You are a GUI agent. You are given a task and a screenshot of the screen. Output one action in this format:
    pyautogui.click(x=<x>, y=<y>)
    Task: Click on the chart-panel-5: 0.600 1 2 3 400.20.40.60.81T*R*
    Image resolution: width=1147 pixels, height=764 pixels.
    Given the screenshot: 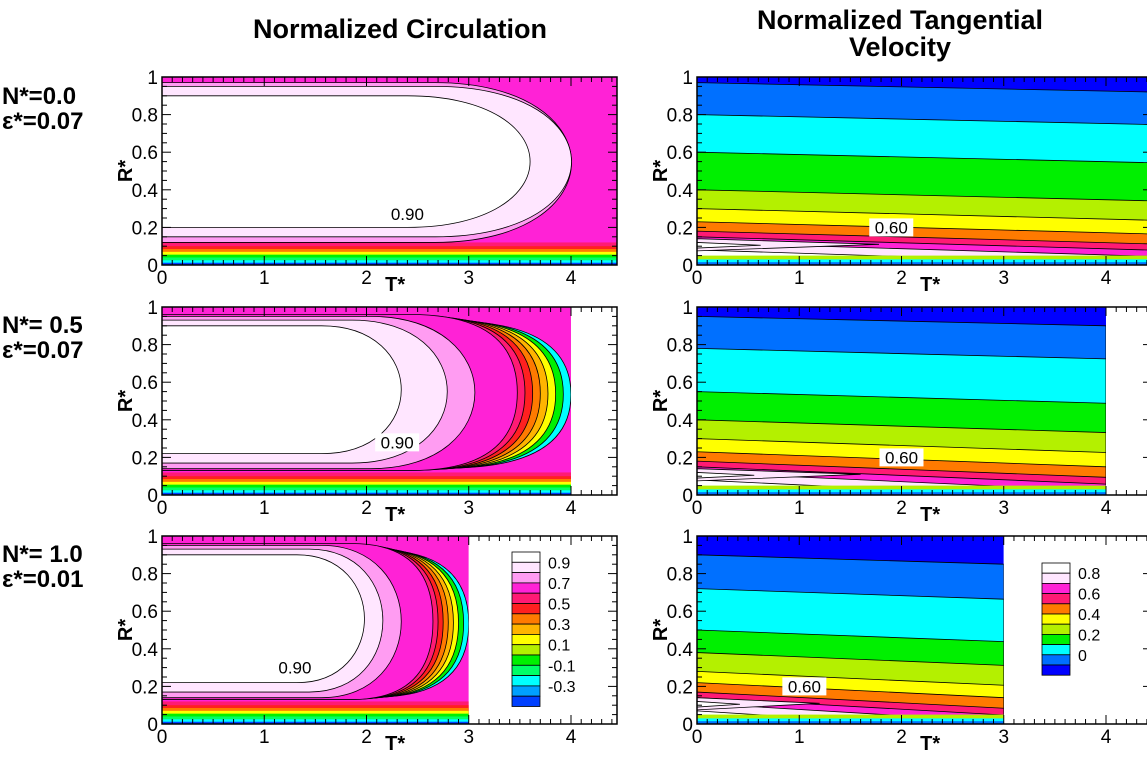 What is the action you would take?
    pyautogui.click(x=898, y=641)
    